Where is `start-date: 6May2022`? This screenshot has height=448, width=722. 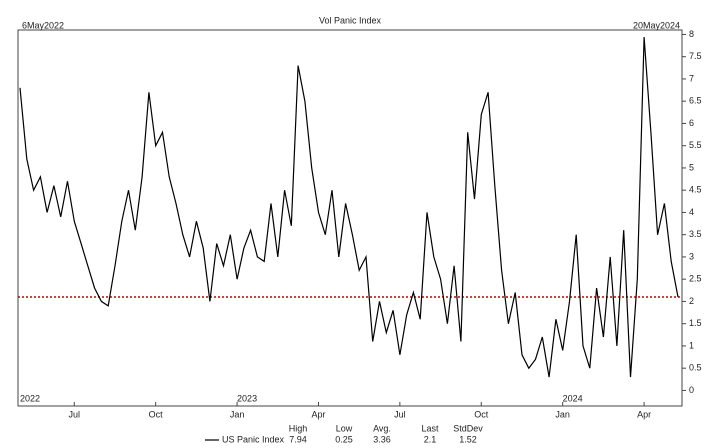
start-date: 6May2022 is located at coordinates (43, 25).